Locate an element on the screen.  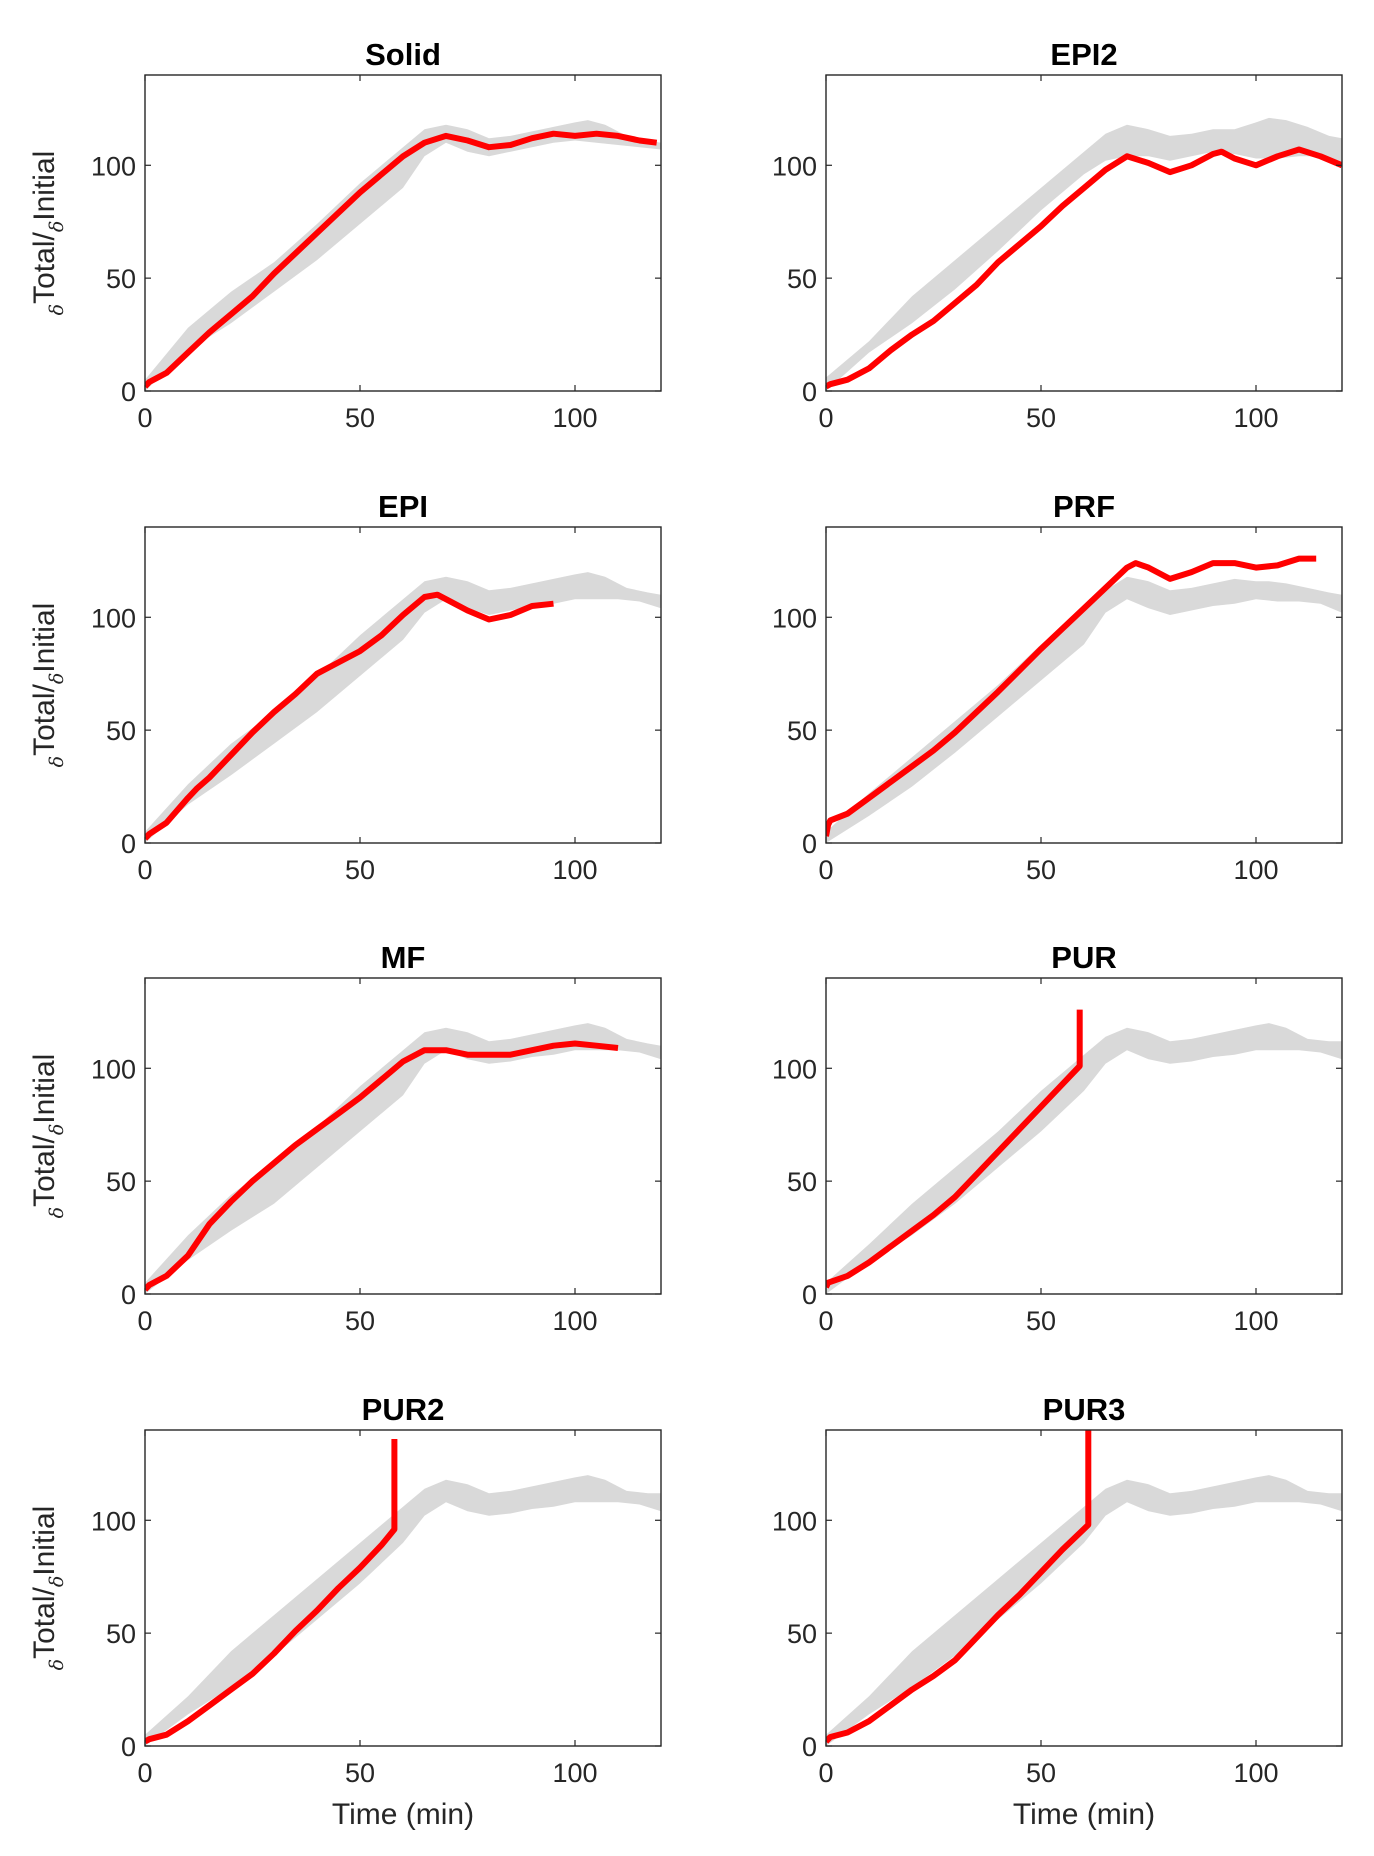
chart-title: Solid is located at coordinates (403, 54).